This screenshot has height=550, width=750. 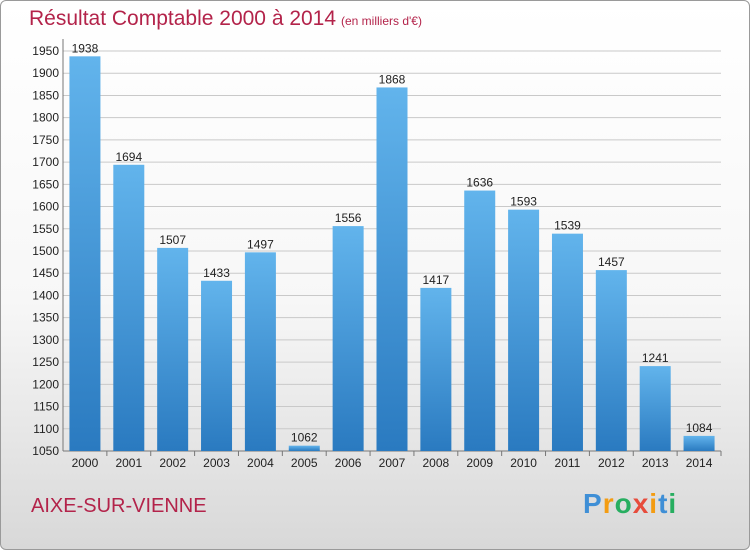 What do you see at coordinates (85, 48) in the screenshot?
I see `data-label: 1938` at bounding box center [85, 48].